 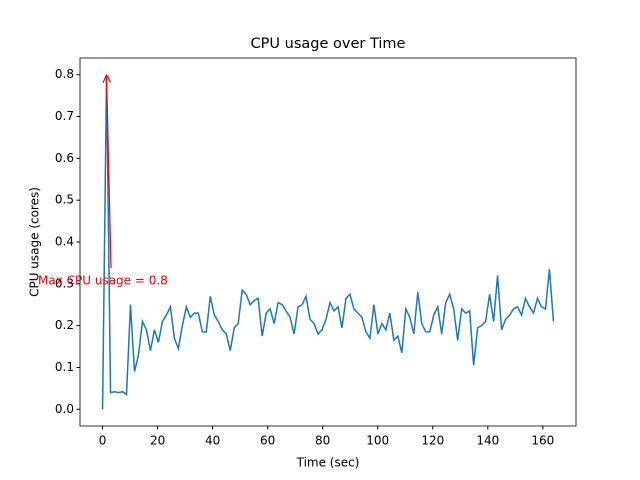 I want to click on y-tick-label: 0.8, so click(x=64, y=74).